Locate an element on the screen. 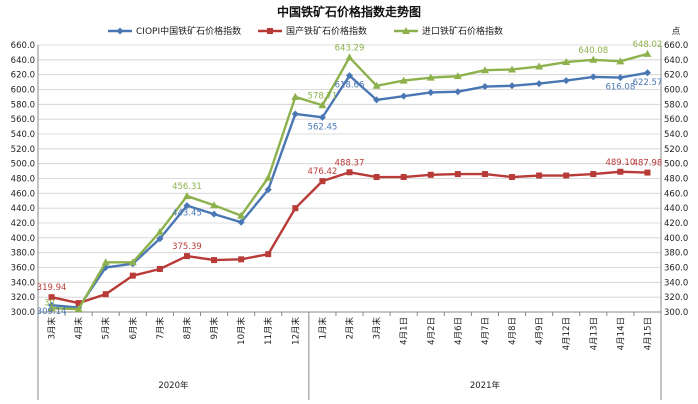  y-tick-label-left: 360.0 is located at coordinates (23, 269).